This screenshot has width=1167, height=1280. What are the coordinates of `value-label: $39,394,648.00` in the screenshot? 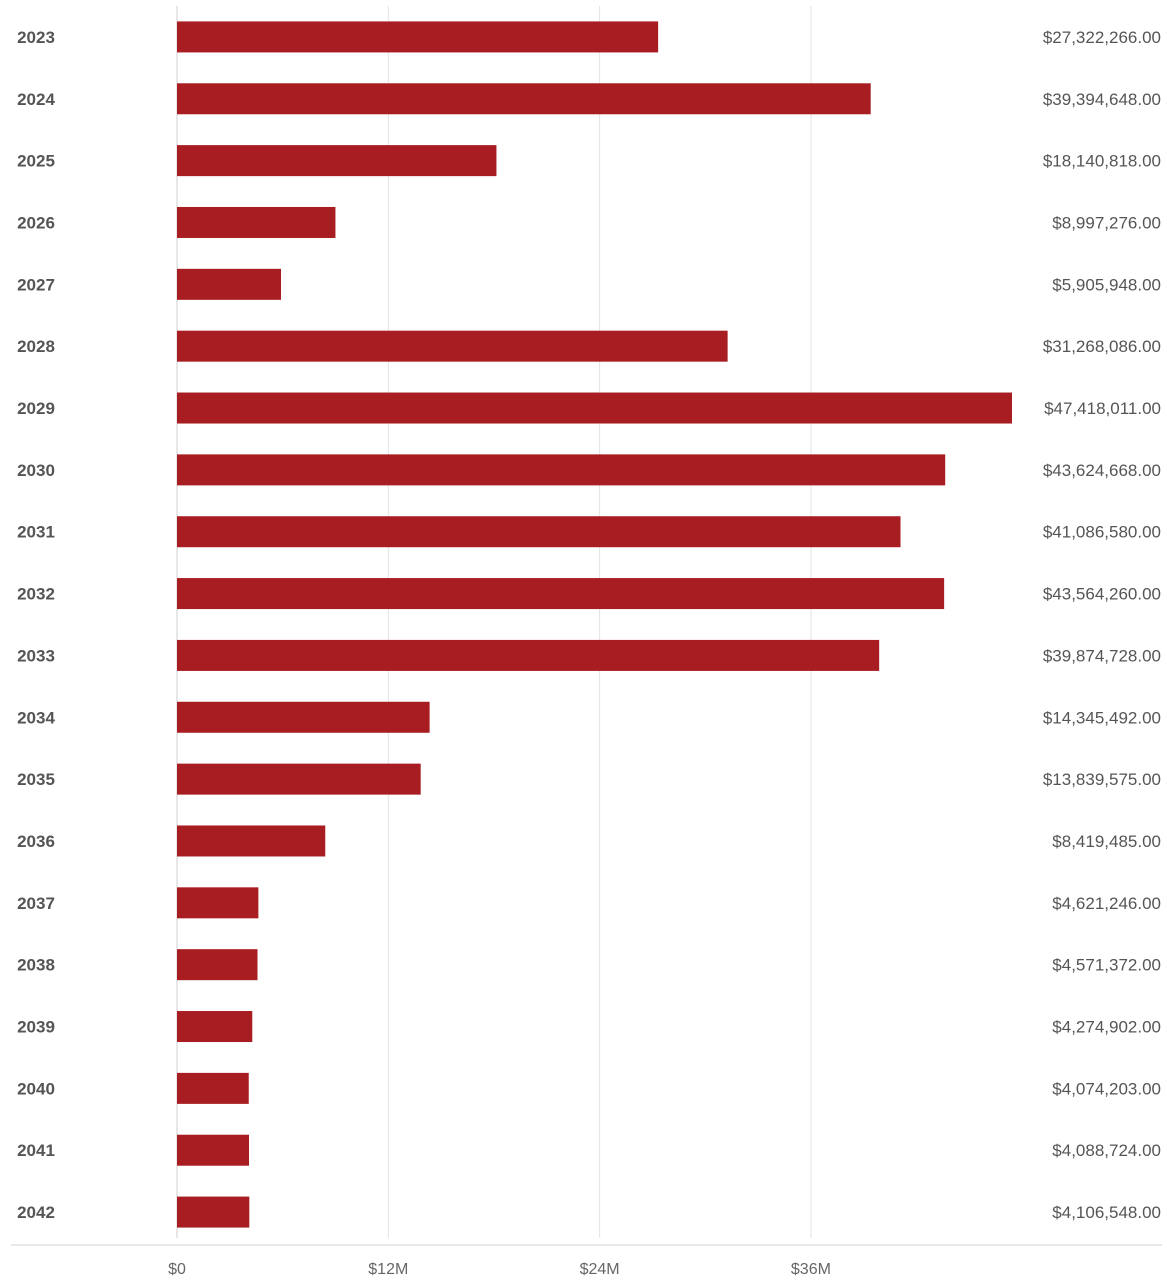 It's located at (1102, 99).